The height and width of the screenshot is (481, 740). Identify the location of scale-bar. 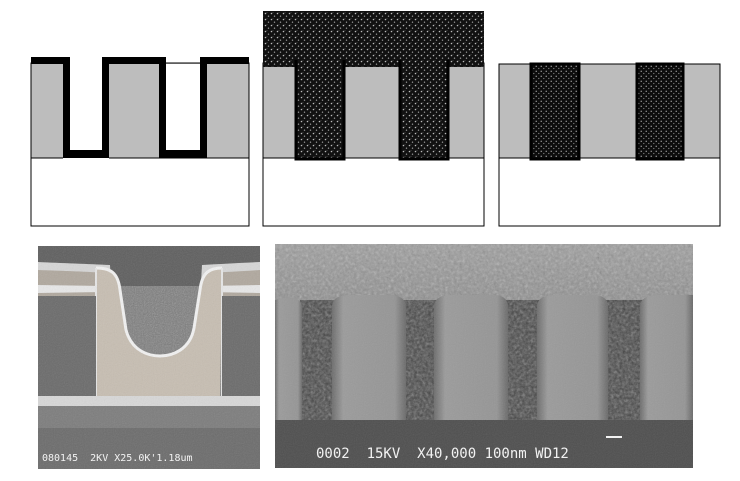
(614, 437).